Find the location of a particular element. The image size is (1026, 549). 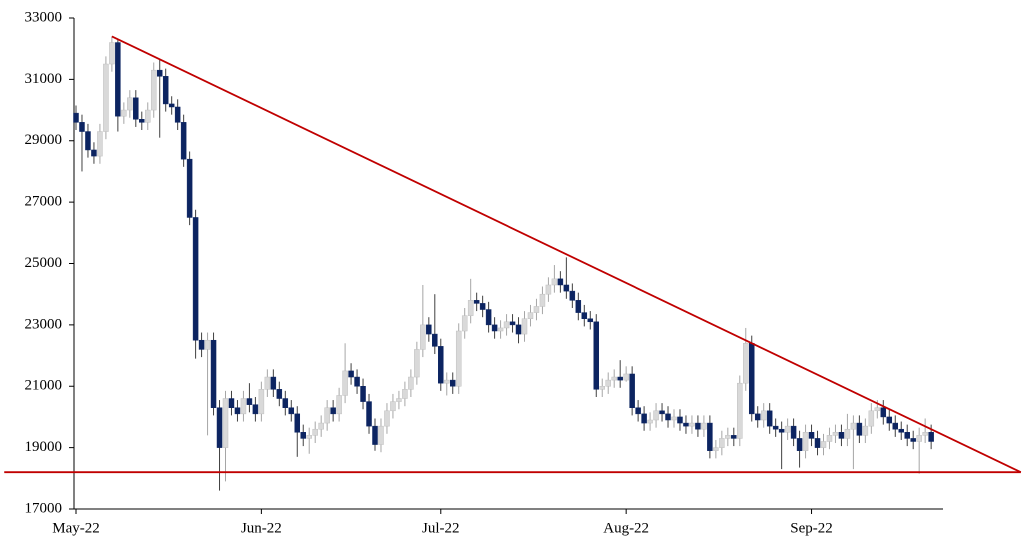

x-tick-label: Sep-22 is located at coordinates (811, 528).